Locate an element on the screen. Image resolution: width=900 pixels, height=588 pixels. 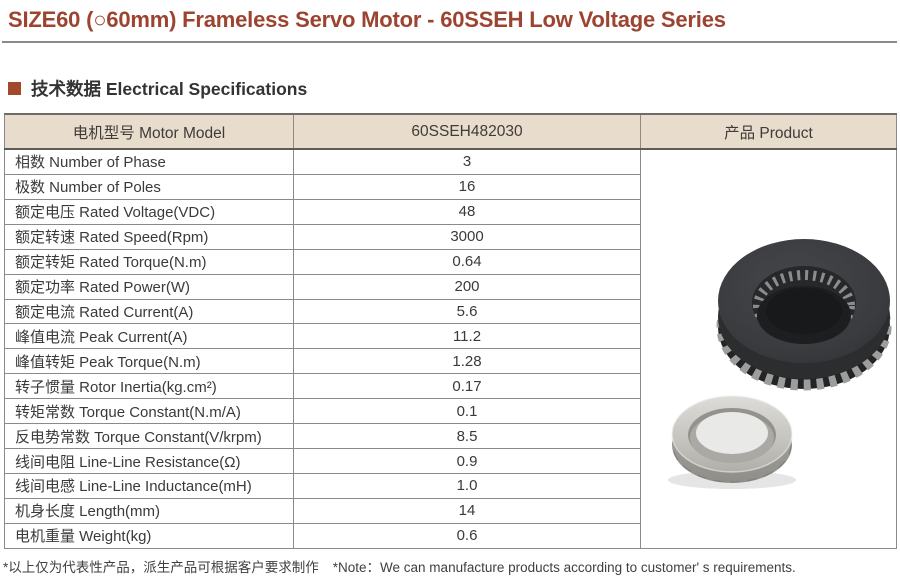
spec-value: 0.1 is located at coordinates (467, 411).